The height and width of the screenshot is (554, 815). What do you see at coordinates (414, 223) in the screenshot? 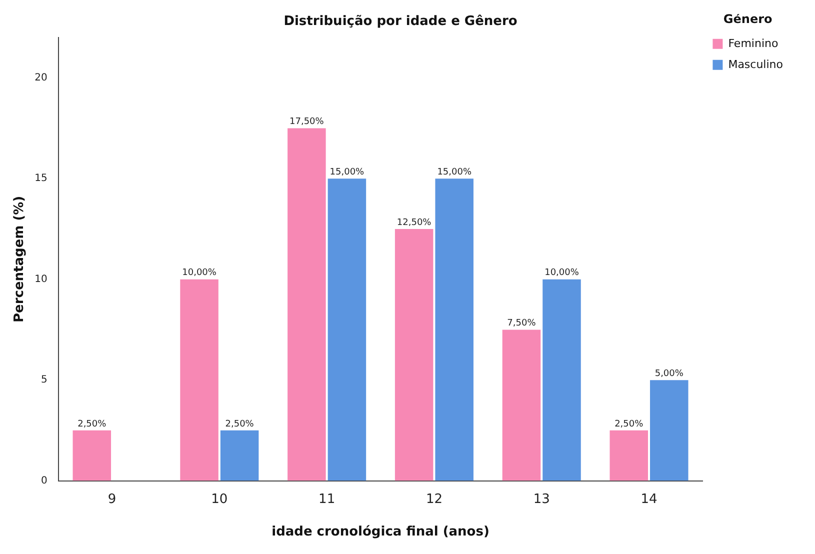
I see `data-label: 12,50%` at bounding box center [414, 223].